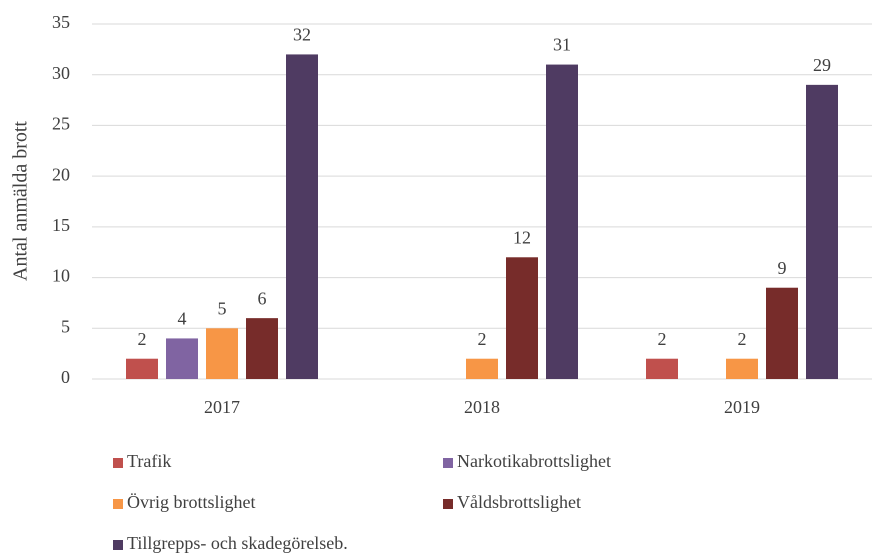 The height and width of the screenshot is (560, 883). Describe the element at coordinates (61, 22) in the screenshot. I see `y-tick-label: 35` at that location.